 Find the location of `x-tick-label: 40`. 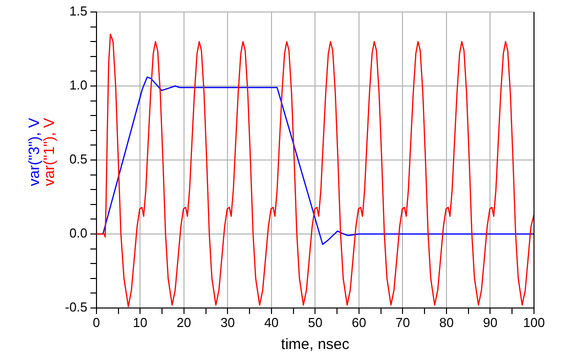

x-tick-label: 40 is located at coordinates (271, 322).